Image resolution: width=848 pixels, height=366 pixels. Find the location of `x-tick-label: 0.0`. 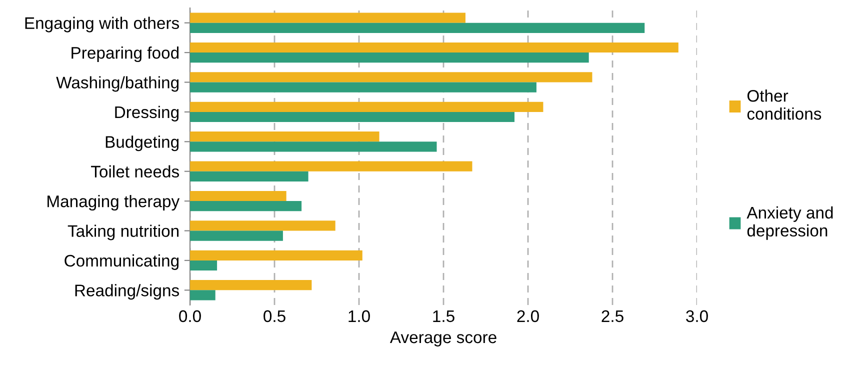

x-tick-label: 0.0 is located at coordinates (190, 316).